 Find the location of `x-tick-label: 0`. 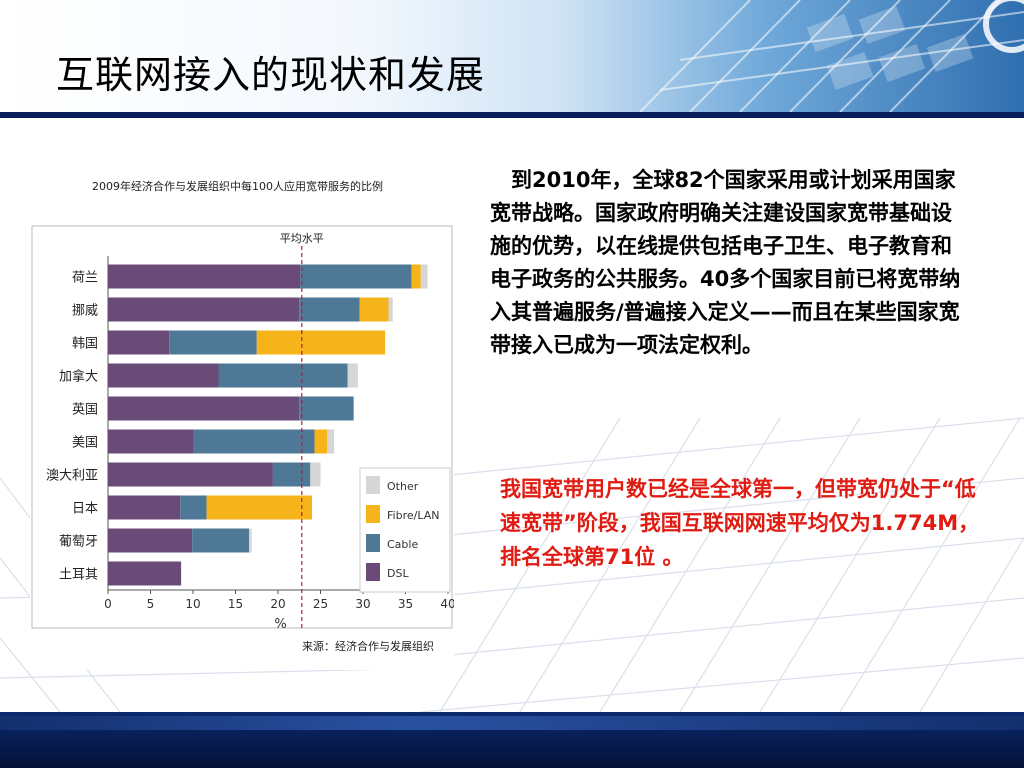

x-tick-label: 0 is located at coordinates (108, 604).